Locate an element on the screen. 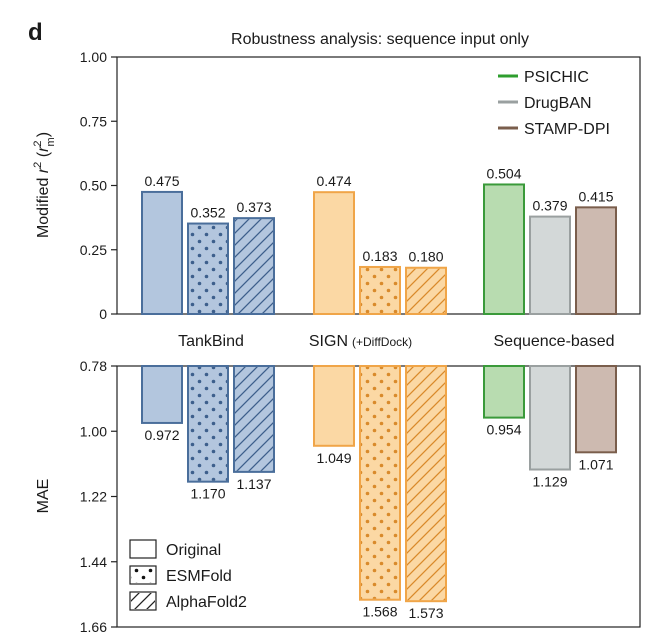 Image resolution: width=647 pixels, height=640 pixels. bottom-y-tick-label: 1.66 is located at coordinates (93, 627).